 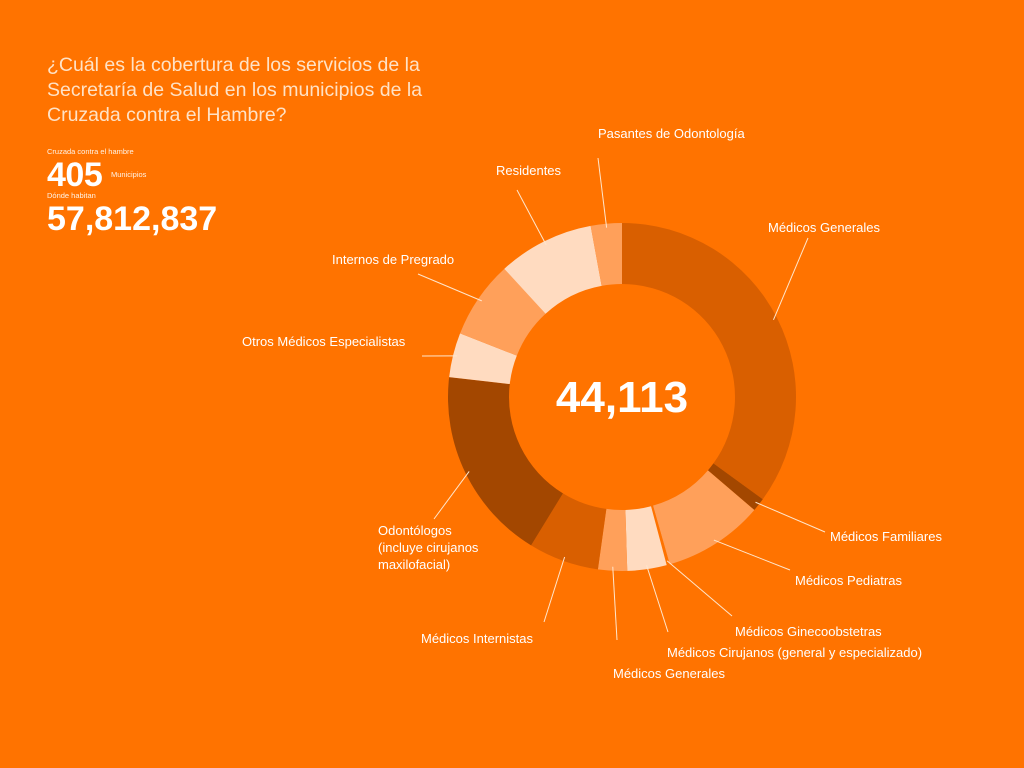 I want to click on population-count: 57,812,837, so click(x=132, y=219).